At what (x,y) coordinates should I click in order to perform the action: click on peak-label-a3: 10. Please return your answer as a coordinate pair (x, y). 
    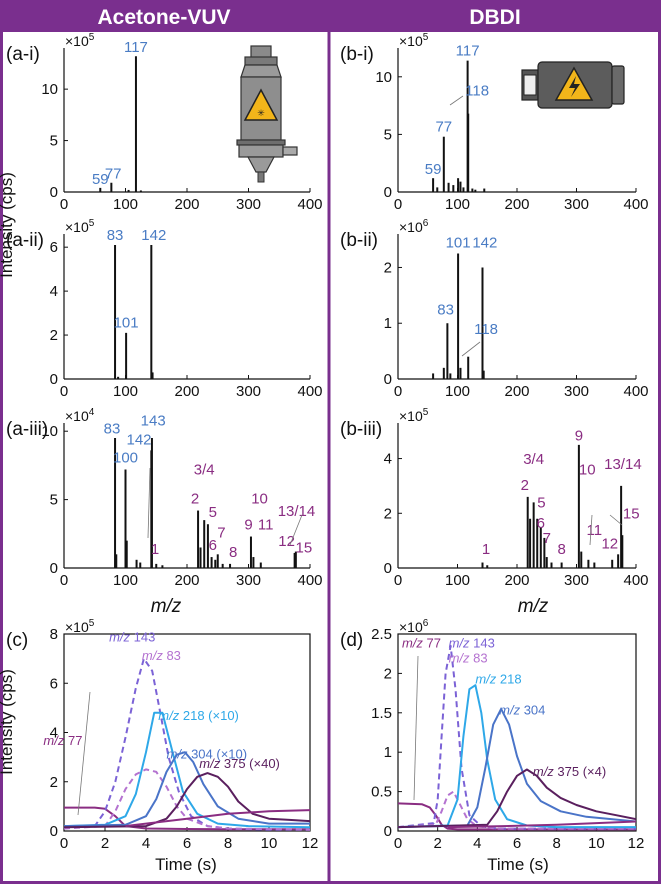
    Looking at the image, I should click on (259, 498).